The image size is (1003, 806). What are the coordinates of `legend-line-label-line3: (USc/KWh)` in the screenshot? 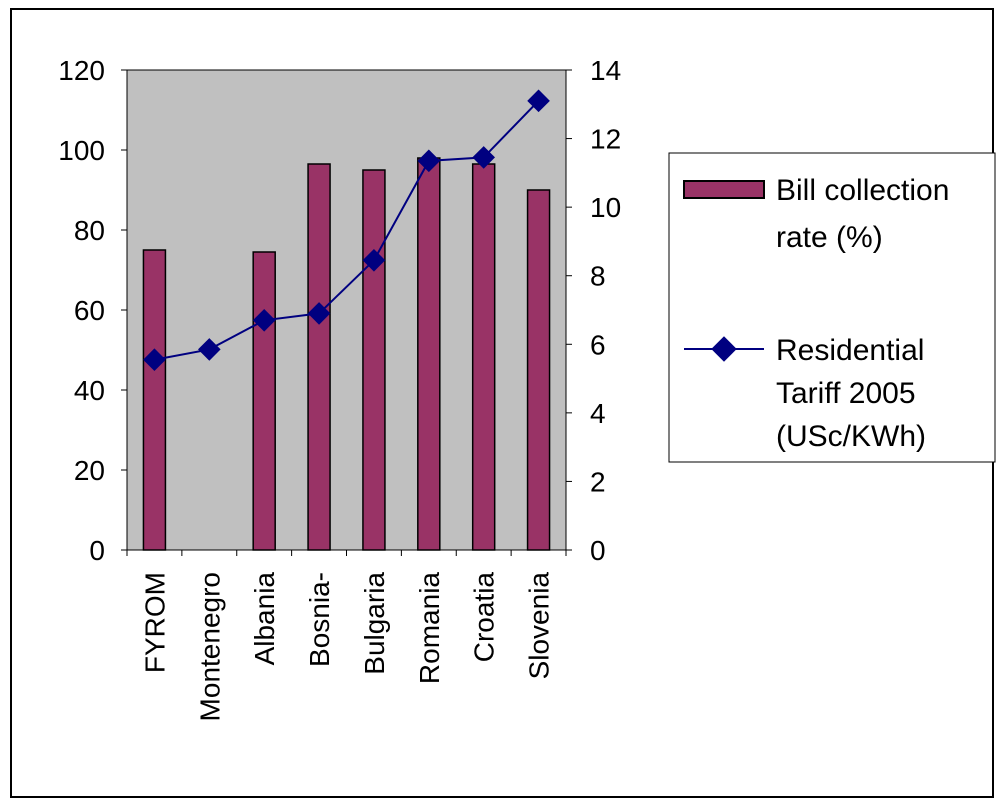 It's located at (851, 436).